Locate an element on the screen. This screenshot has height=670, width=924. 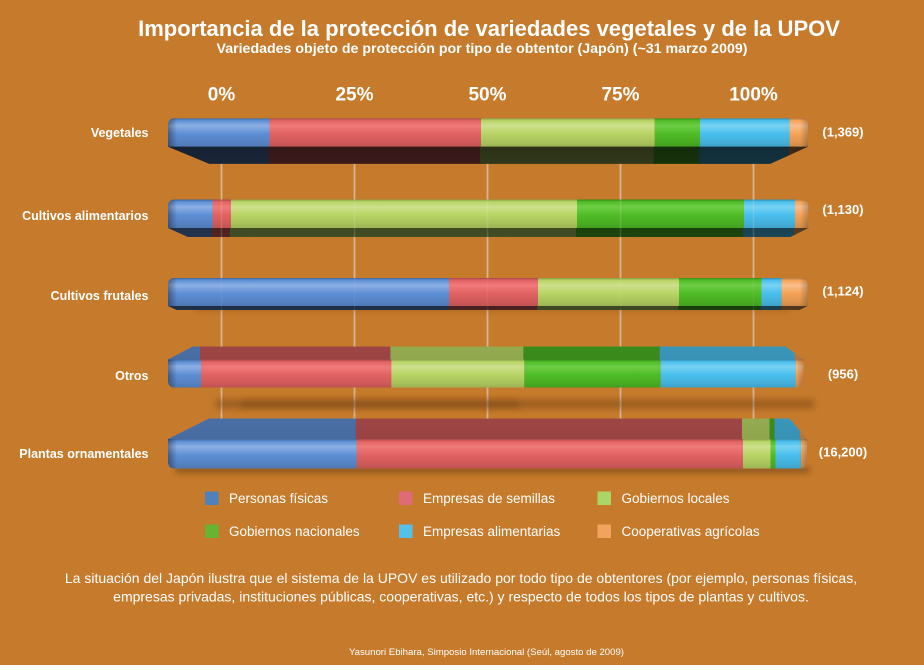
svg-text: 100% is located at coordinates (753, 95).